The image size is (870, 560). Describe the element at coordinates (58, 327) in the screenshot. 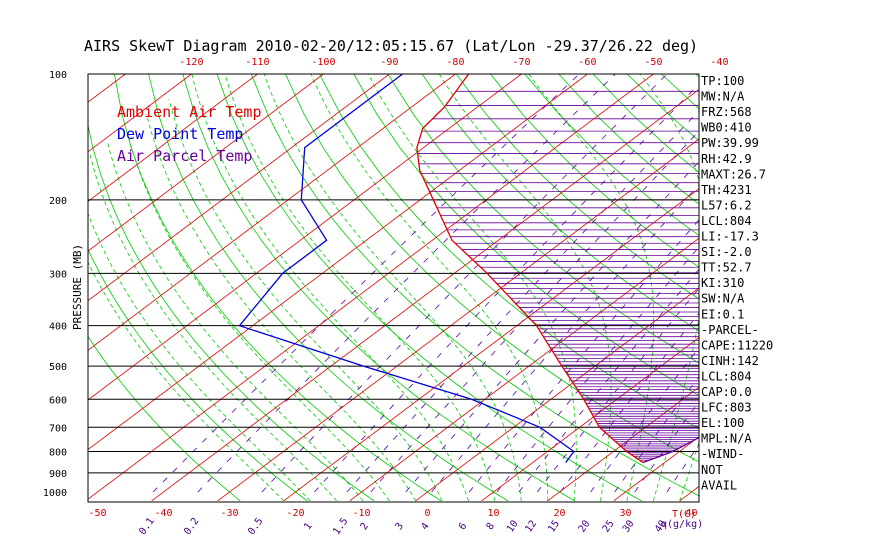

I see `pressure-tick-label: 400` at that location.